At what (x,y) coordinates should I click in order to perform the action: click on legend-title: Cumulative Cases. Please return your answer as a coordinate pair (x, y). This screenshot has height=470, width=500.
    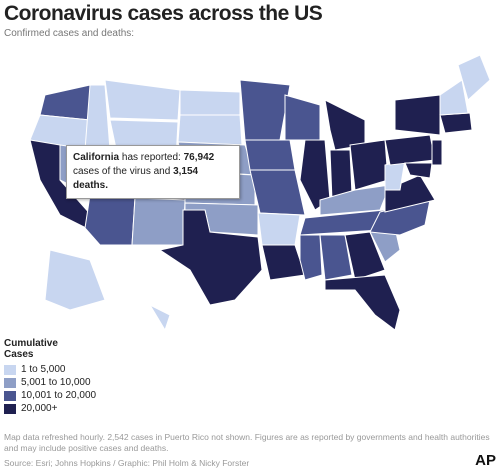
    Looking at the image, I should click on (31, 349).